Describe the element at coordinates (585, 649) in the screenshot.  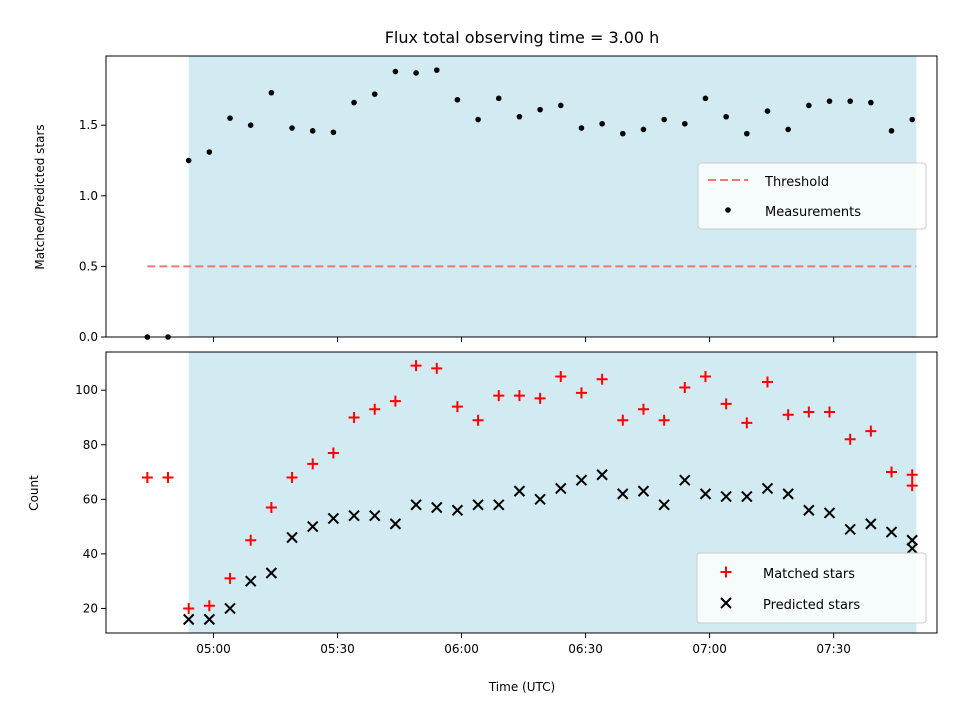
I see `x-tick-label: 06:30` at that location.